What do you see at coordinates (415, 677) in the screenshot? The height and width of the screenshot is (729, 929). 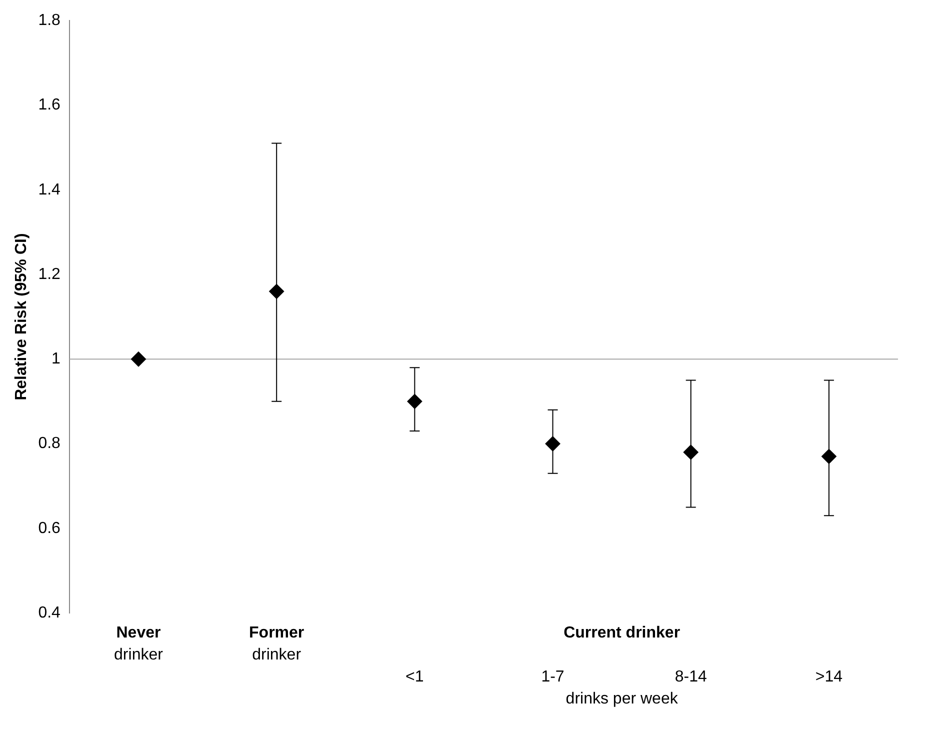 I see `x-tick-label: <1` at bounding box center [415, 677].